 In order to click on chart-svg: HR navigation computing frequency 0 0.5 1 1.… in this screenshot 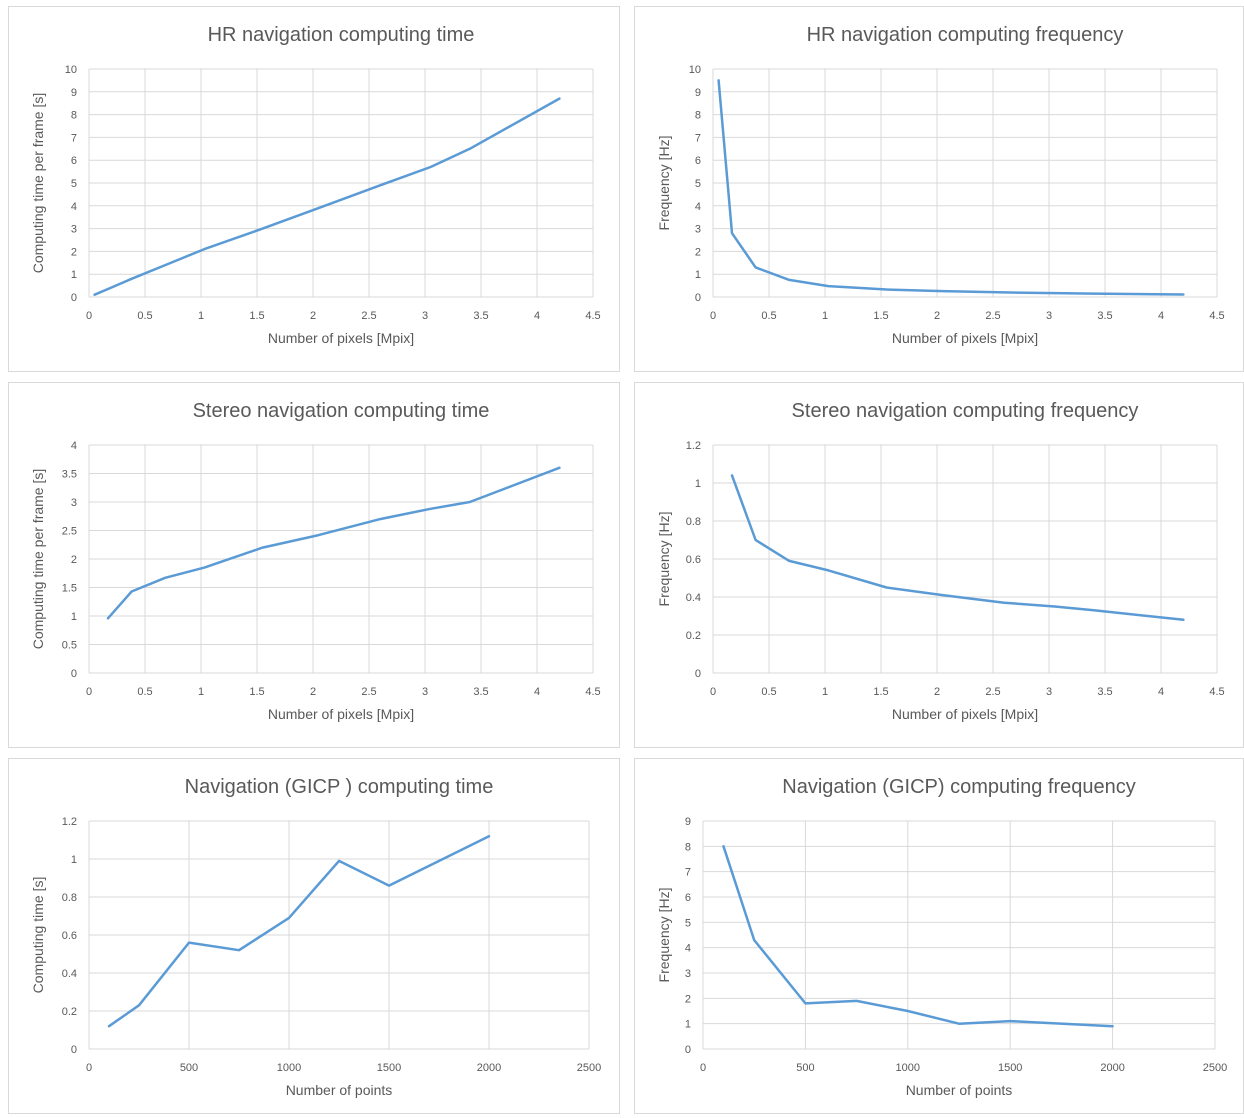, I will do `click(940, 185)`.